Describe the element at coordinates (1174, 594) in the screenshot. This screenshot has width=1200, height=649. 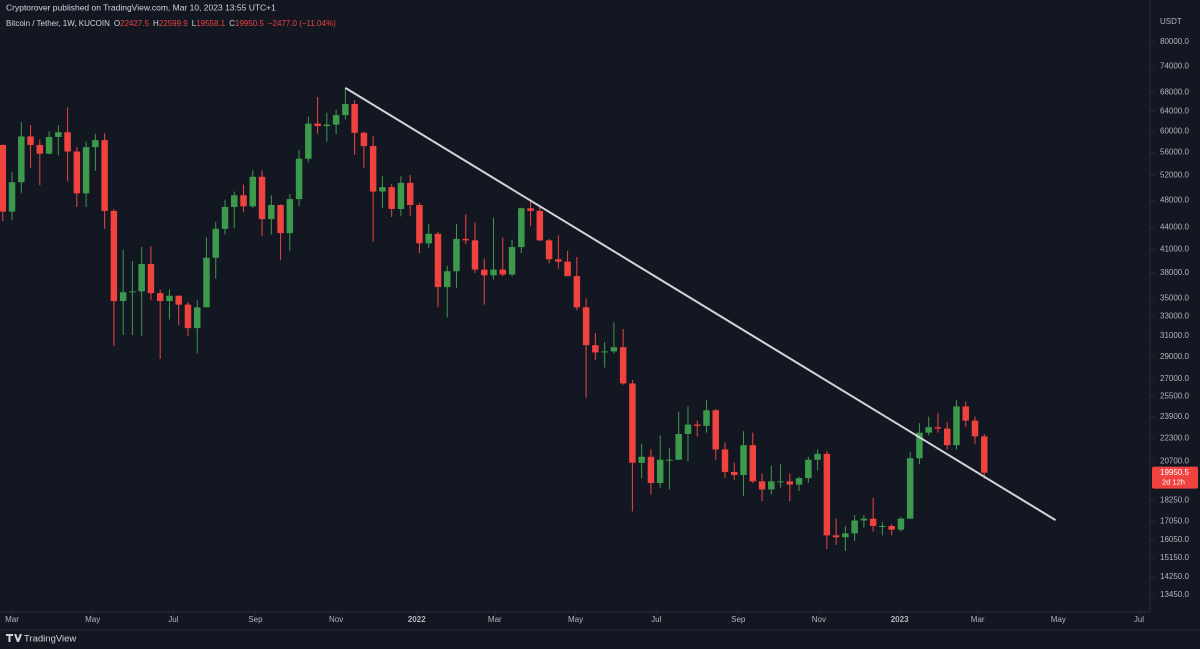
I see `y-tick-label: 13450.0` at that location.